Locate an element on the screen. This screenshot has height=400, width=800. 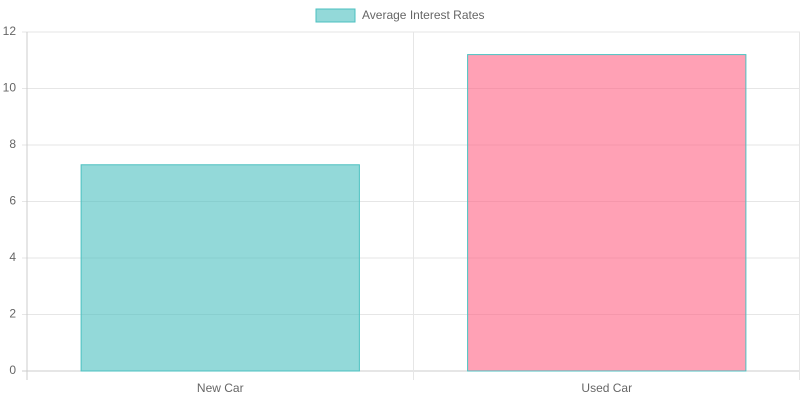
x-tick-label: New Car is located at coordinates (220, 388).